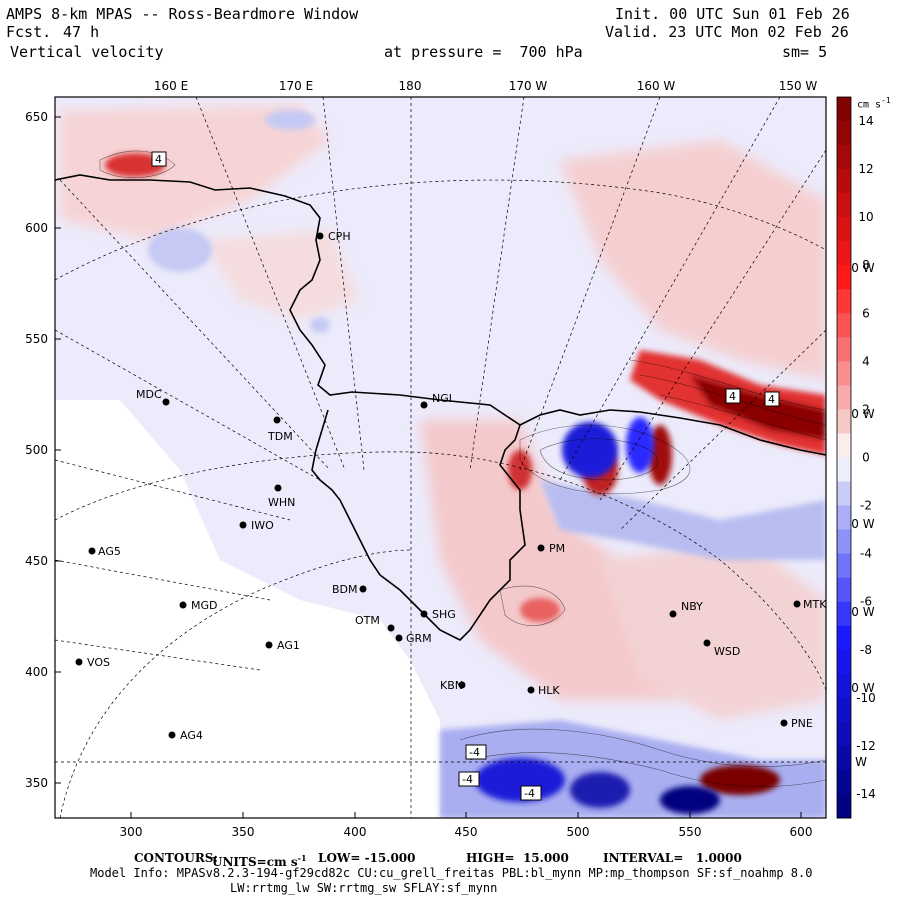  Describe the element at coordinates (367, 620) in the screenshot. I see `station-label: OTM` at that location.